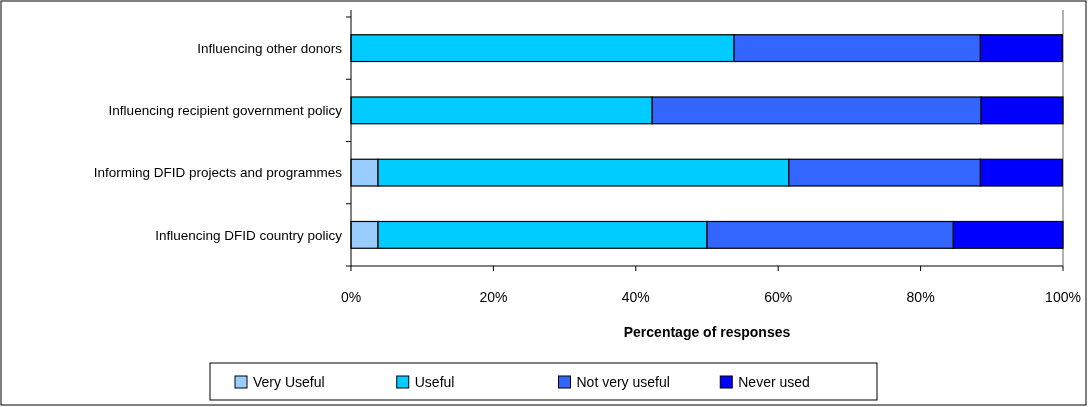 The width and height of the screenshot is (1088, 407). What do you see at coordinates (493, 297) in the screenshot?
I see `x-tick-label: 20%` at bounding box center [493, 297].